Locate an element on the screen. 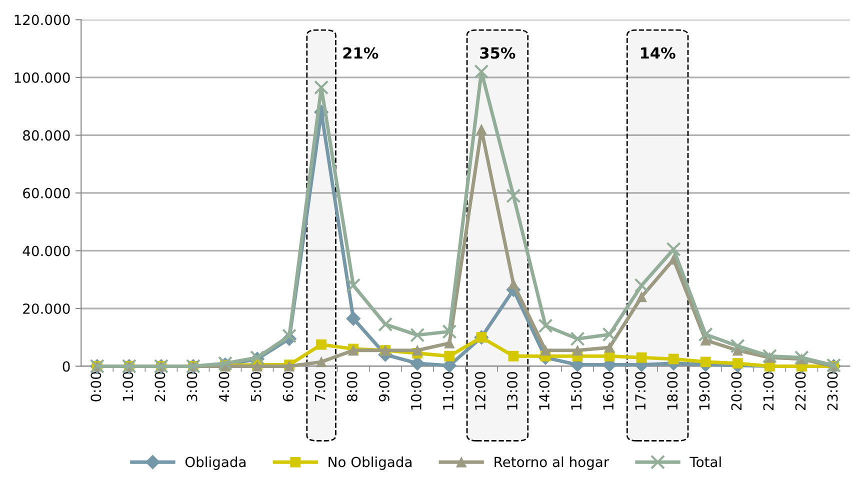  x-tick-label: 23:00 is located at coordinates (832, 391).